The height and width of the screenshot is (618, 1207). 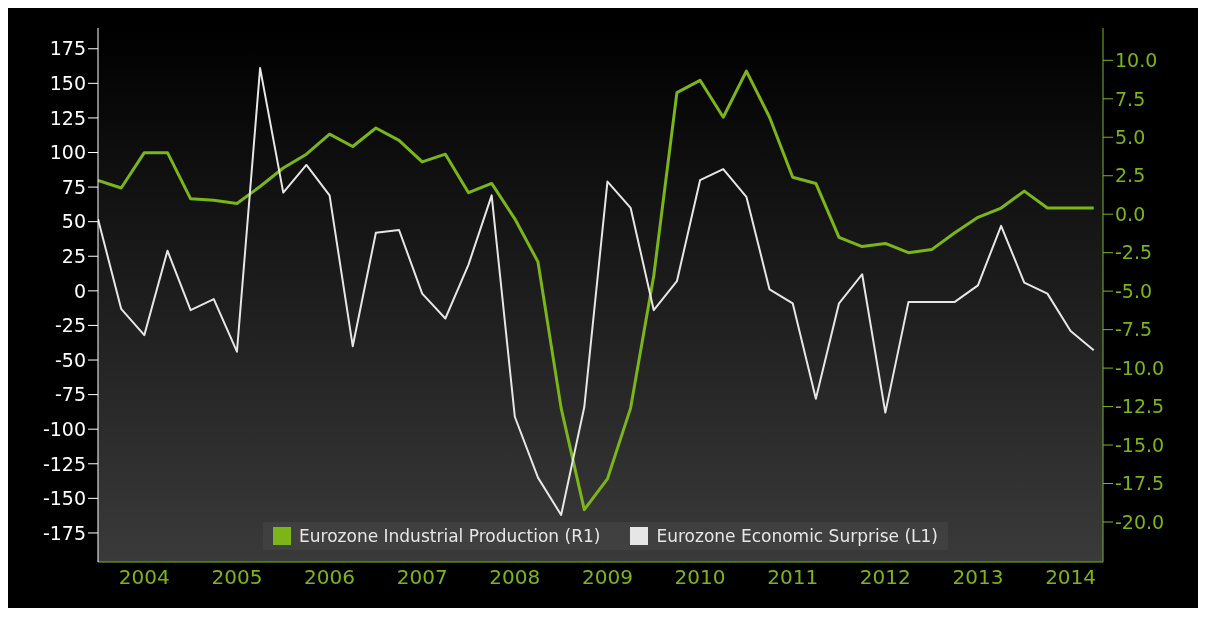 I want to click on x-tick-label: 2007, so click(x=422, y=577).